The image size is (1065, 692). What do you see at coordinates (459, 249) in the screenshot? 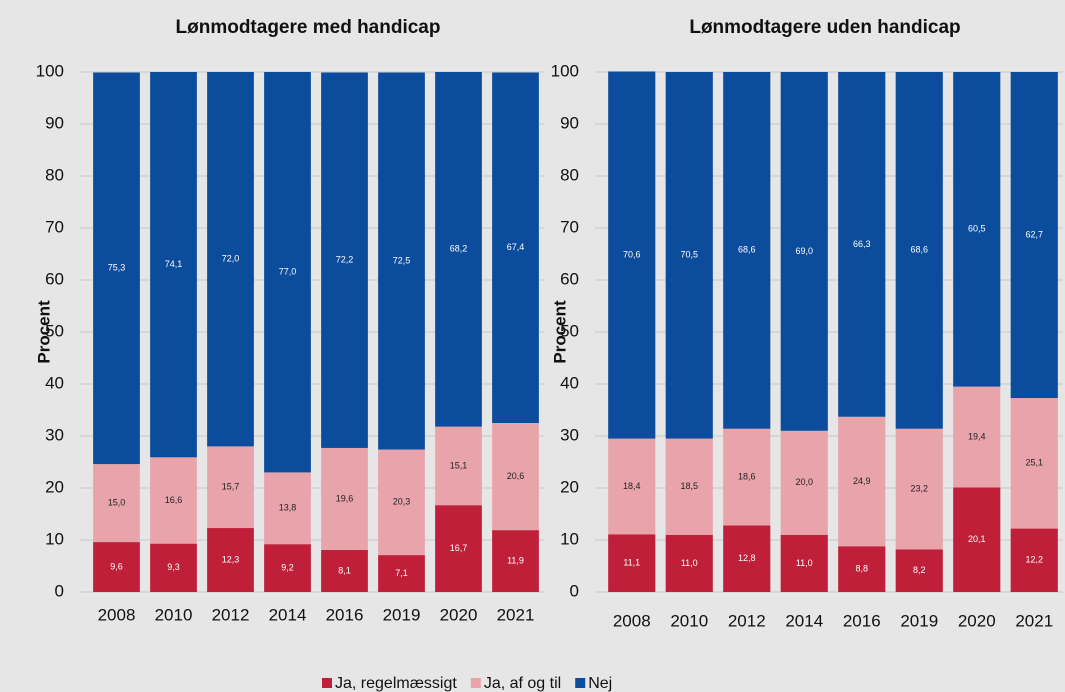
I see `data-label: 68,2` at bounding box center [459, 249].